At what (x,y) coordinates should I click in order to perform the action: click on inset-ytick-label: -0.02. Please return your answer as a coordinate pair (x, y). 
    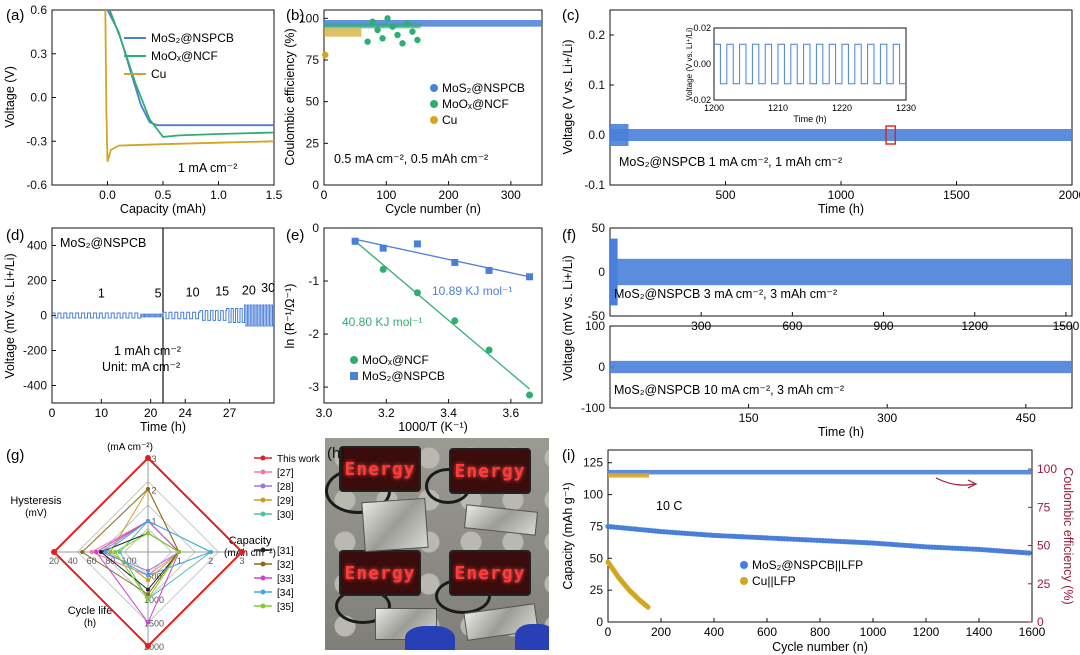
    Looking at the image, I should click on (700, 100).